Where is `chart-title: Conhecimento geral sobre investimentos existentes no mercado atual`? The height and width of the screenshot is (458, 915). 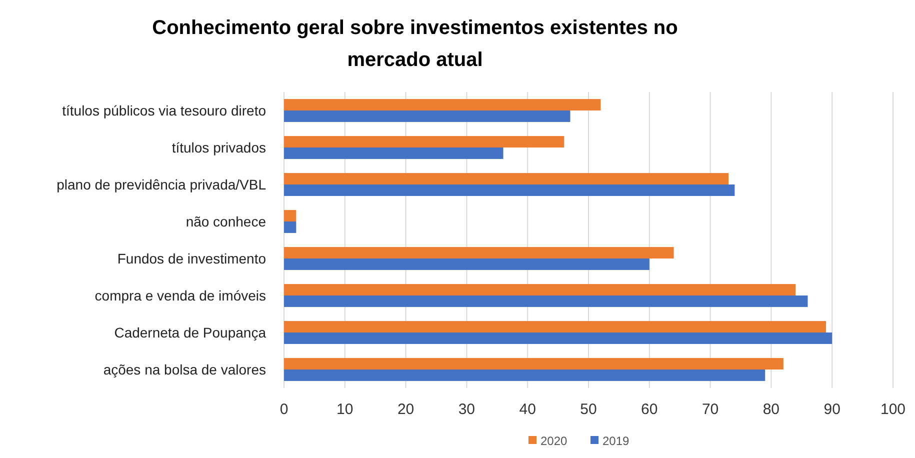 chart-title: Conhecimento geral sobre investimentos existentes no mercado atual is located at coordinates (415, 44).